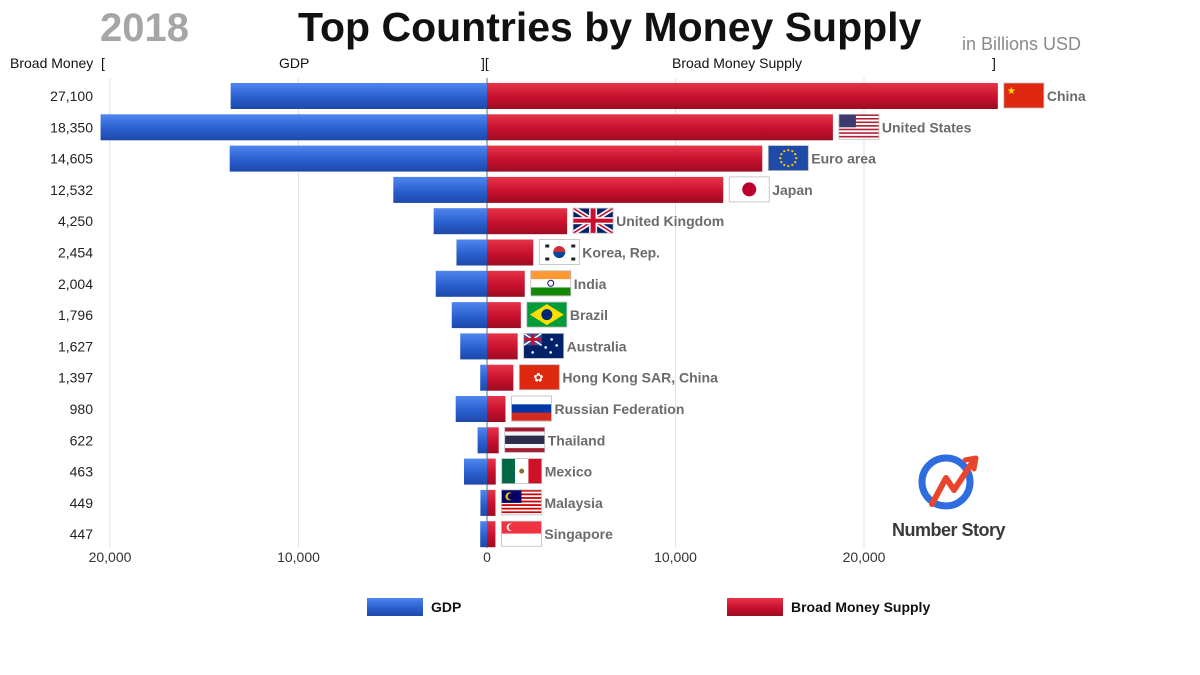 Image resolution: width=1200 pixels, height=675 pixels. What do you see at coordinates (71, 127) in the screenshot?
I see `row-value-label: 18,350` at bounding box center [71, 127].